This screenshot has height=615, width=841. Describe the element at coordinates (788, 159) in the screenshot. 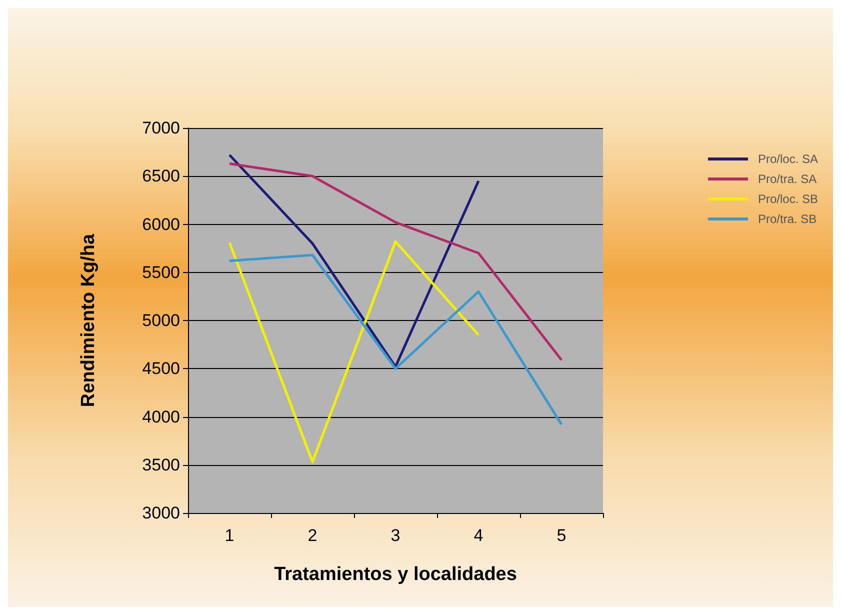

I see `legend-label: Pro/loc. SA` at that location.